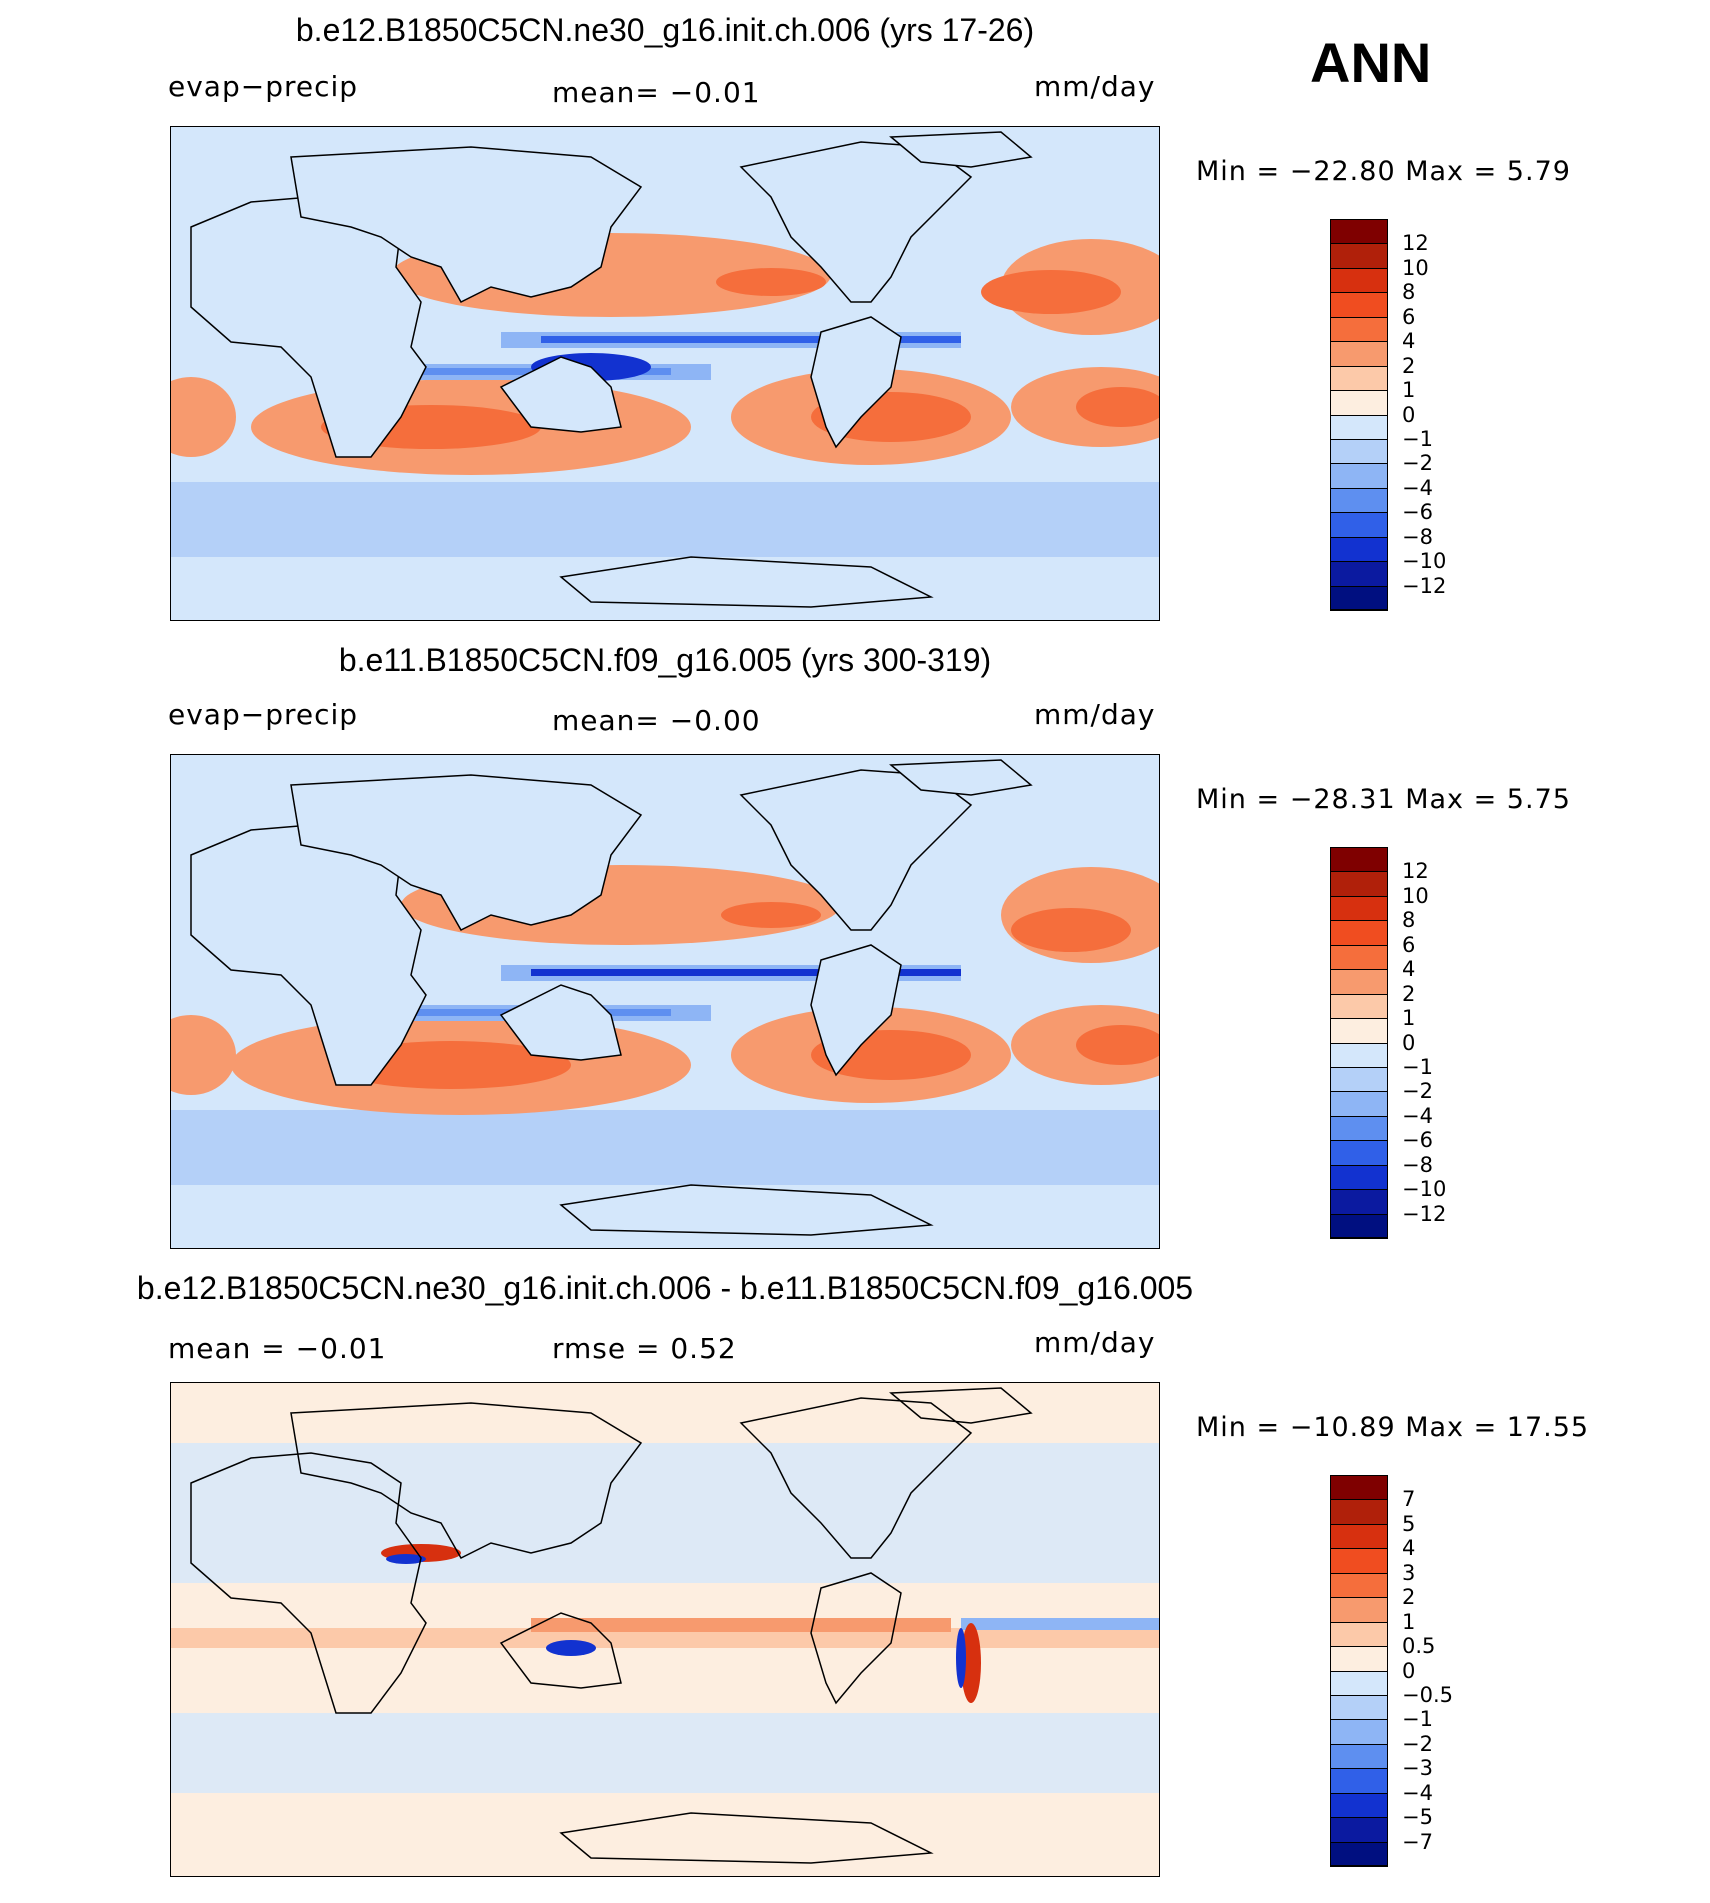 The image size is (1710, 1903). I want to click on panel-2-colorbar: 12 10 8 6 4 2 1 0 −1 −2 −4 −6 −8 −10 −12, so click(1388, 1043).